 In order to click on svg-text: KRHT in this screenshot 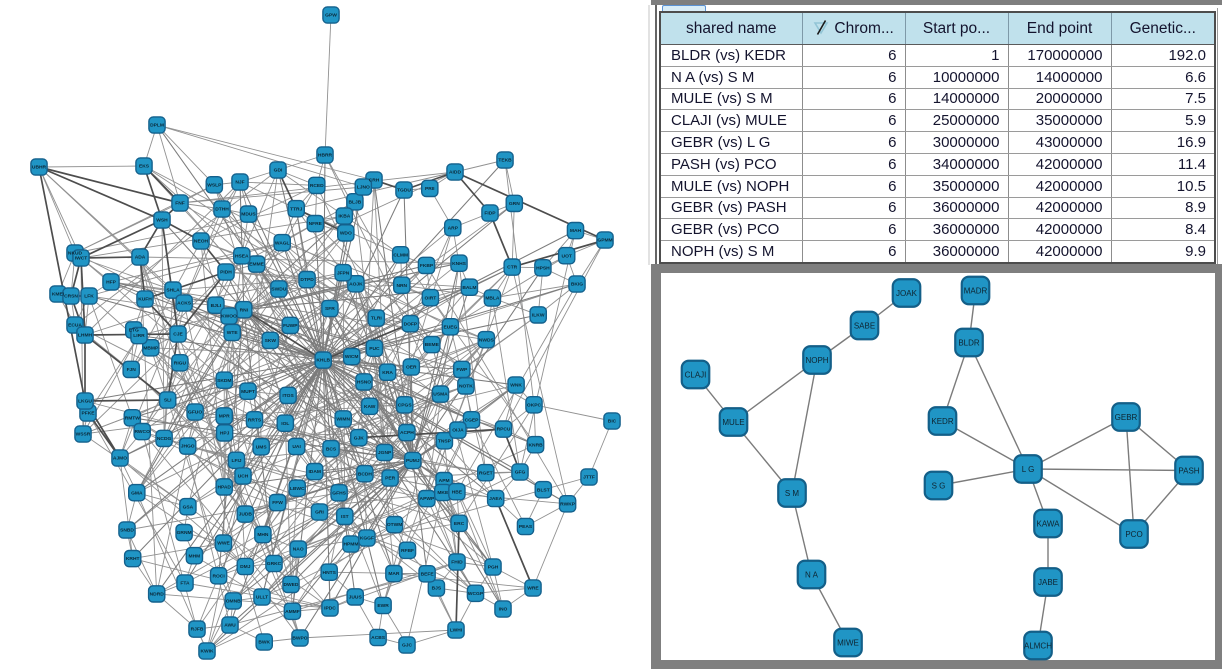, I will do `click(133, 559)`.